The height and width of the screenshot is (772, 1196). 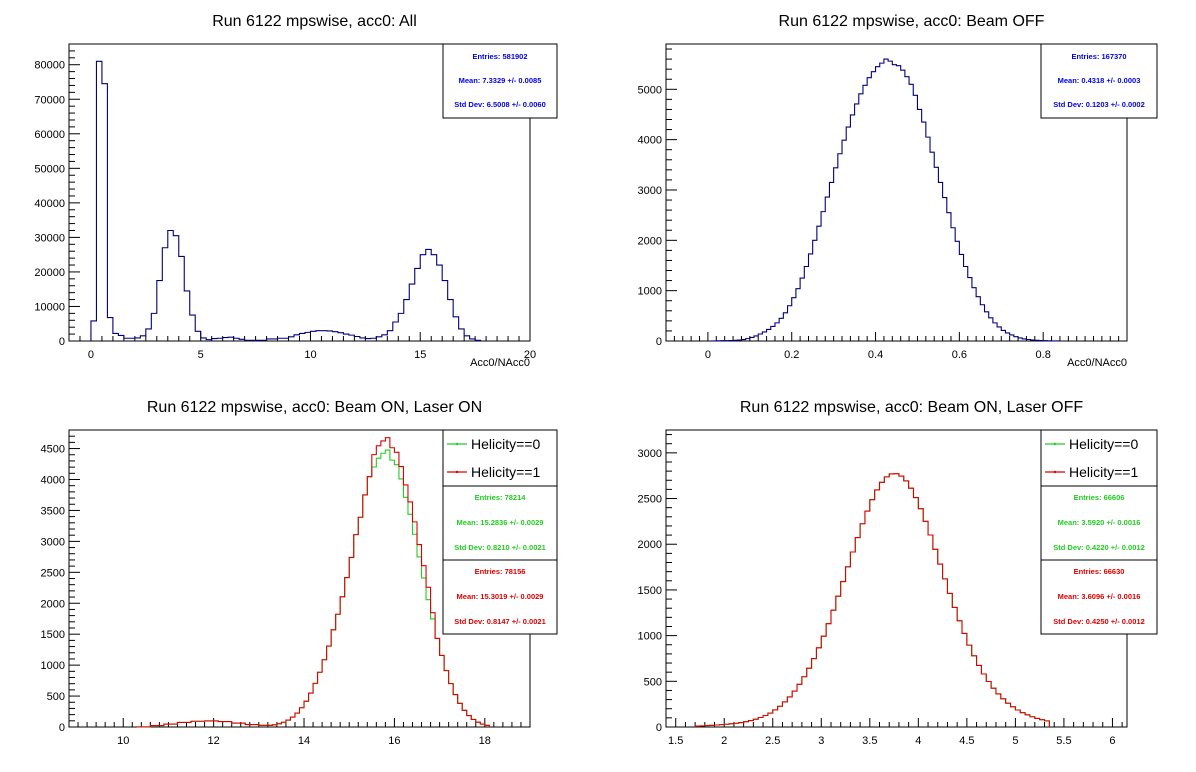 I want to click on y-tick-label: 50000, so click(x=49, y=169).